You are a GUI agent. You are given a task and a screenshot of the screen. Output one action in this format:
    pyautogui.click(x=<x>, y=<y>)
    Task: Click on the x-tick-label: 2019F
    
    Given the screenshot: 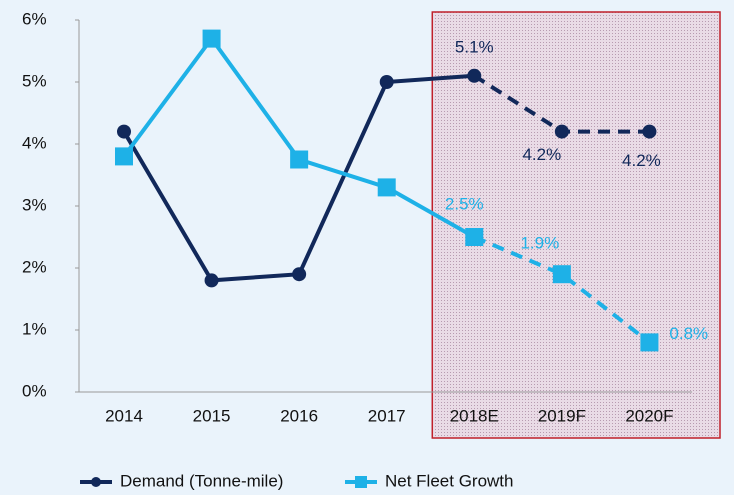 What is the action you would take?
    pyautogui.click(x=562, y=415)
    